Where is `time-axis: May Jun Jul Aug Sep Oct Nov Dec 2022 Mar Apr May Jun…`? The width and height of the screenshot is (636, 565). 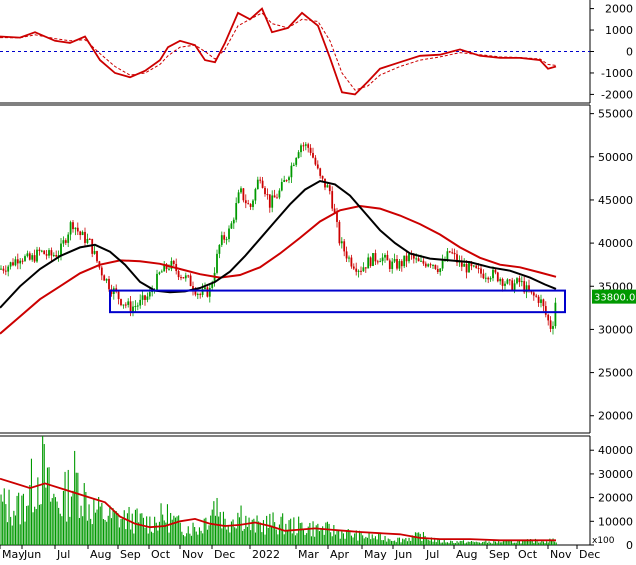 time-axis: May Jun Jul Aug Sep Oct Nov Dec 2022 Mar Apr May Jun… is located at coordinates (300, 553).